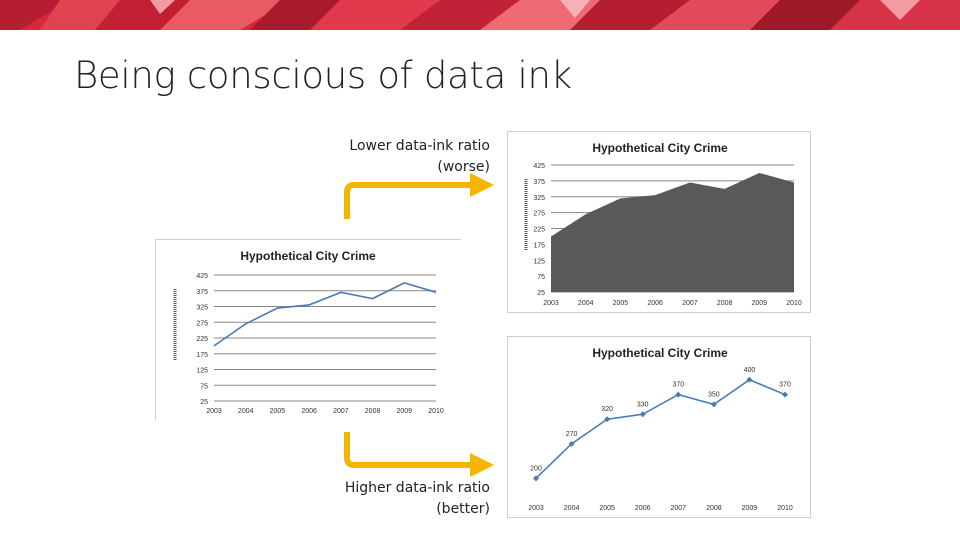 This screenshot has height=540, width=960. Describe the element at coordinates (419, 454) in the screenshot. I see `arrow-down-to-better` at that location.